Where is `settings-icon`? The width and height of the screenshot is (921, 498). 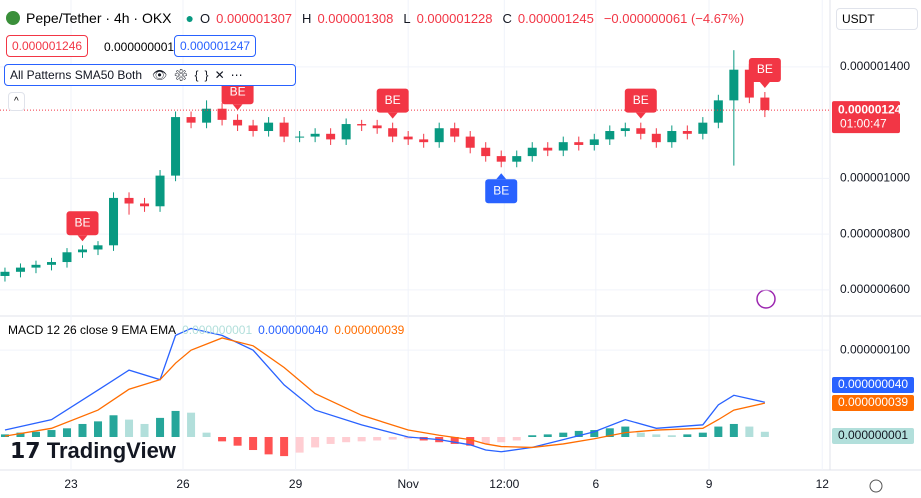 settings-icon is located at coordinates (876, 486).